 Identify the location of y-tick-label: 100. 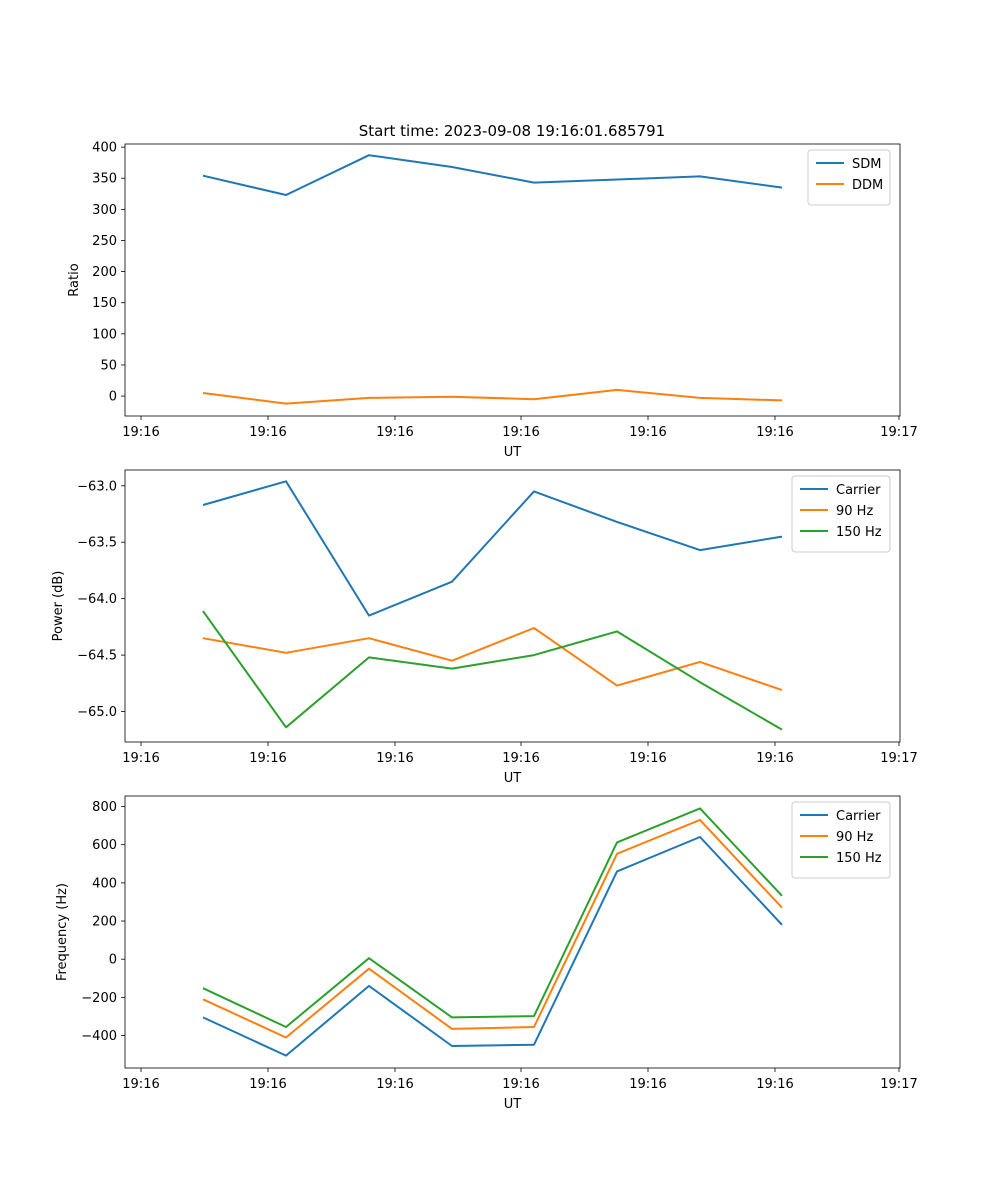
(104, 334).